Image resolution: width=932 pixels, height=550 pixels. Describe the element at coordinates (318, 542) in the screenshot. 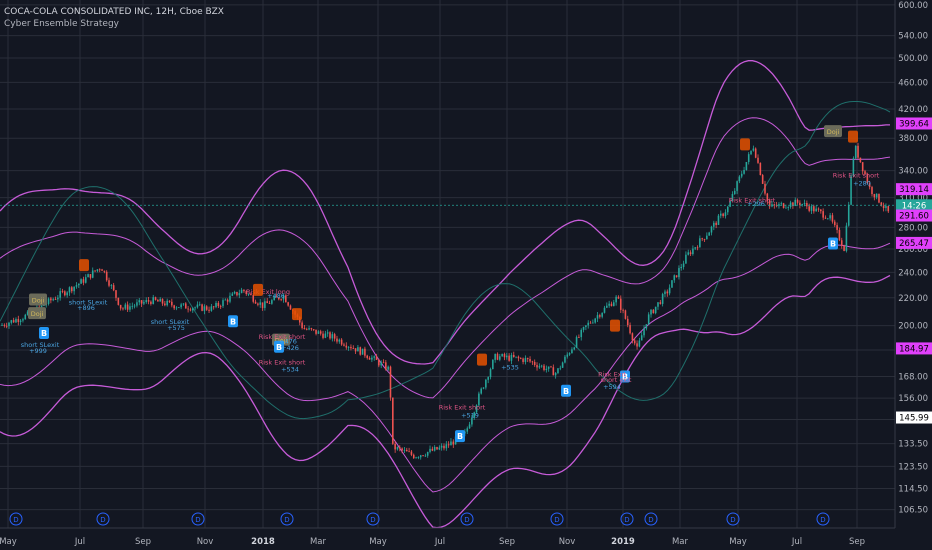

I see `x-tick-label: Mar` at that location.